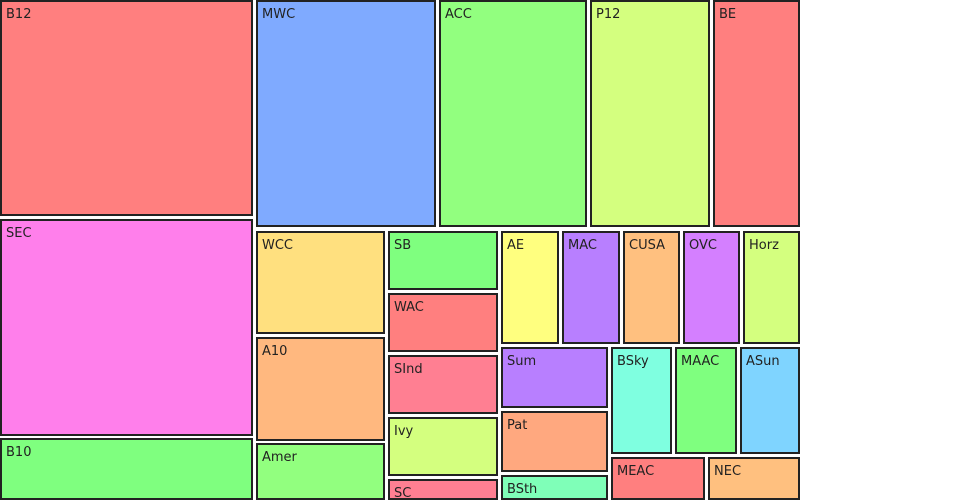 Image resolution: width=960 pixels, height=500 pixels. Describe the element at coordinates (522, 361) in the screenshot. I see `tile-label: Sum` at that location.